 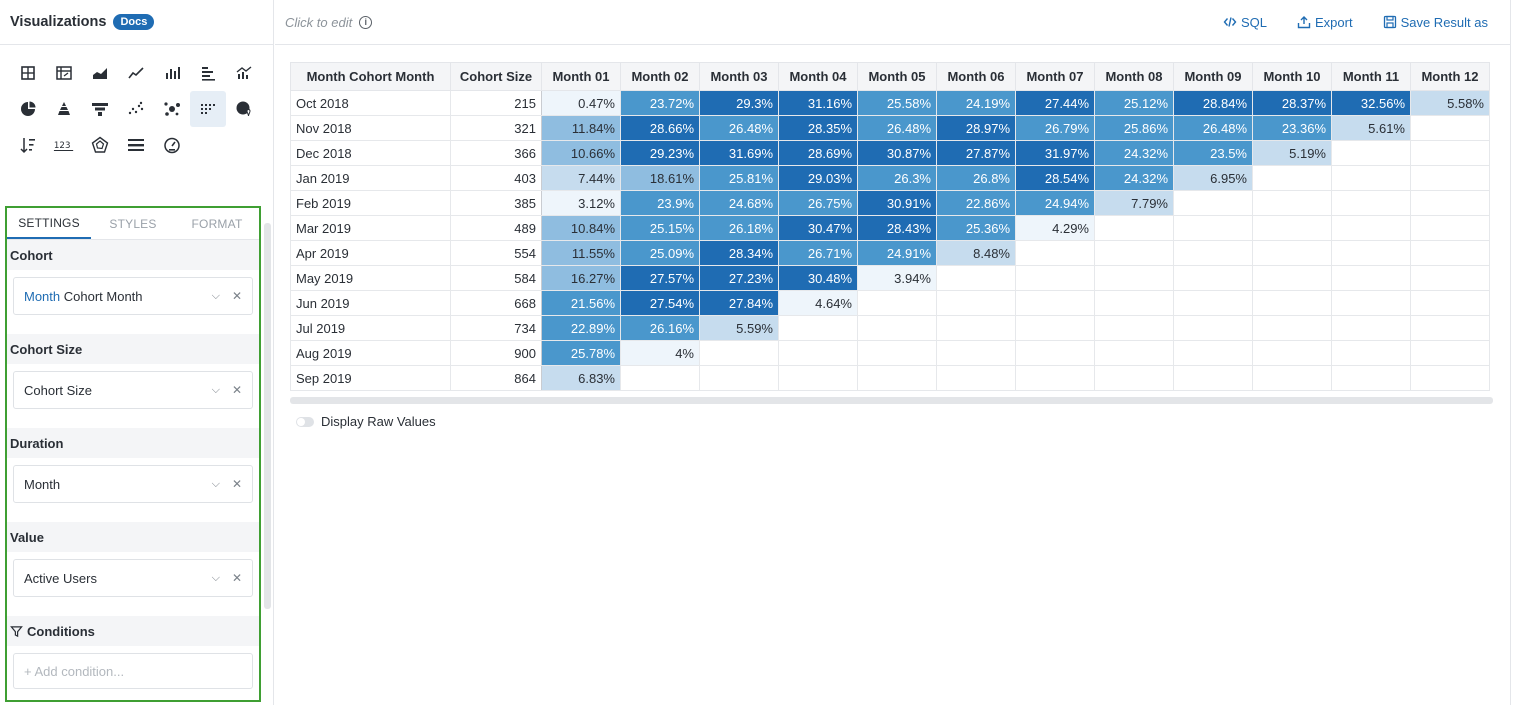 I want to click on cohort-size-select: Cohort Size ⌵ ✕, so click(x=133, y=390).